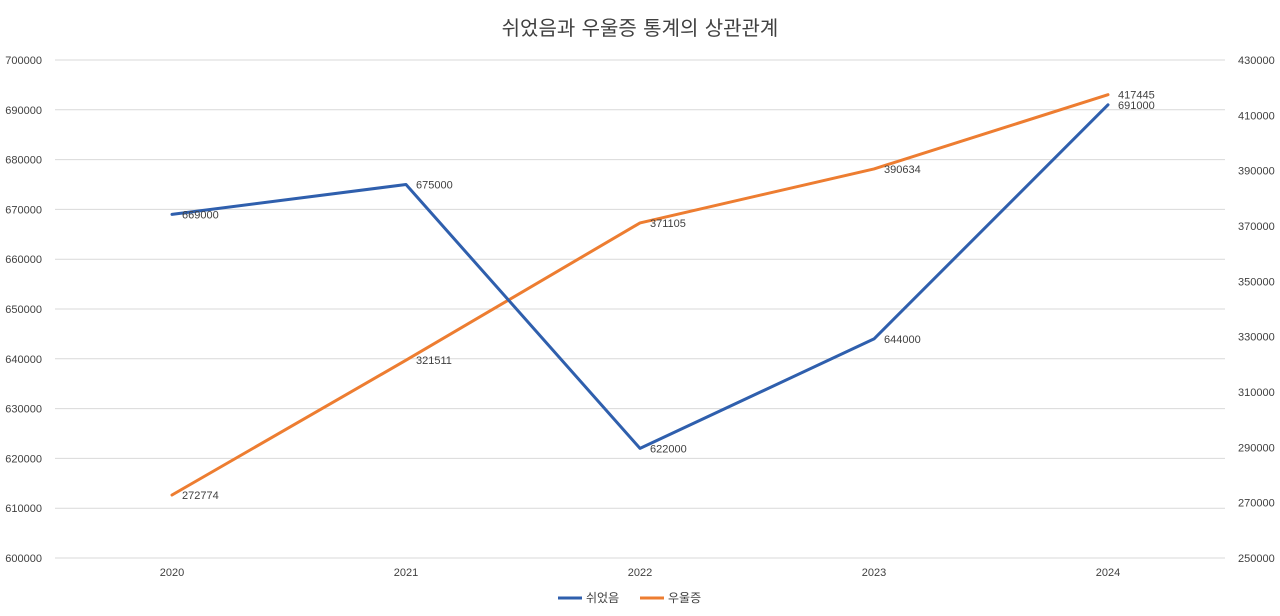 This screenshot has width=1280, height=616. What do you see at coordinates (1136, 96) in the screenshot?
I see `data-label: 417445` at bounding box center [1136, 96].